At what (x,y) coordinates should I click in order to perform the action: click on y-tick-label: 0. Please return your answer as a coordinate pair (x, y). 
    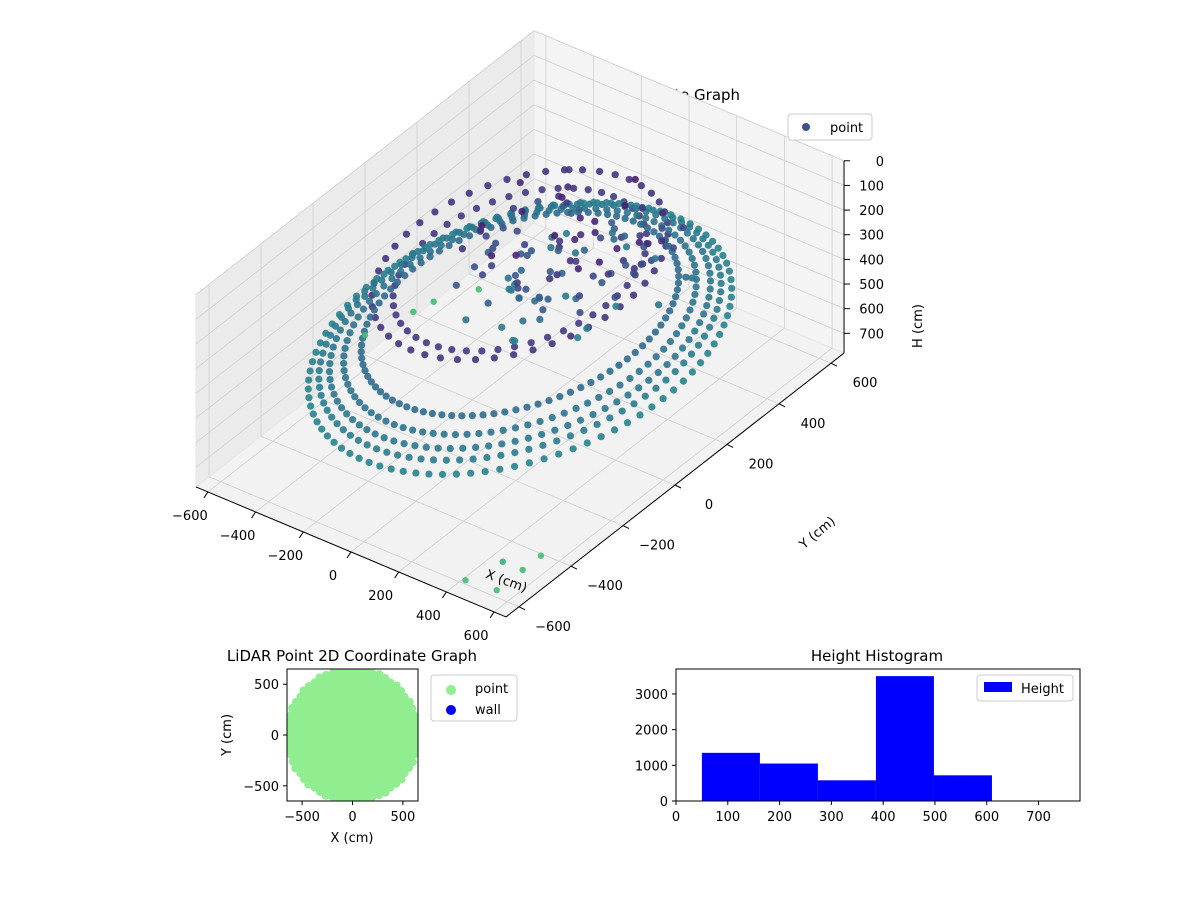
    Looking at the image, I should click on (709, 505).